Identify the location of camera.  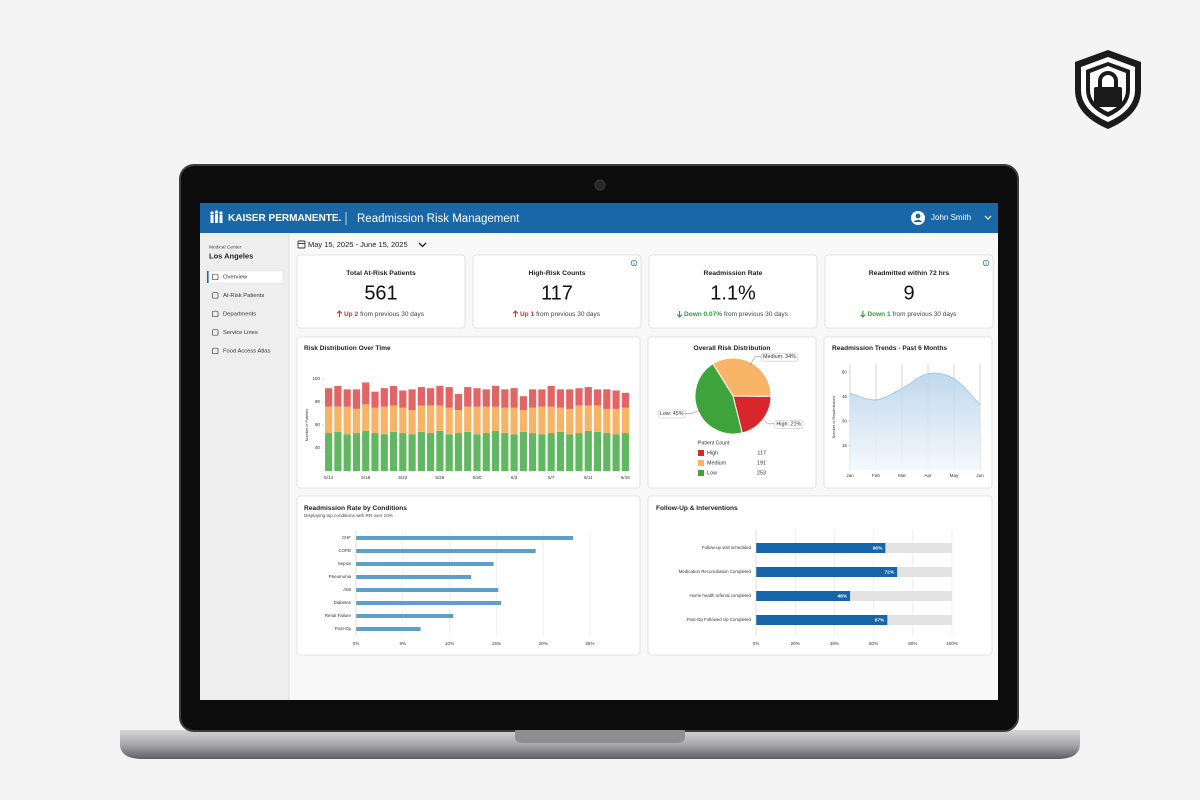
(600, 185).